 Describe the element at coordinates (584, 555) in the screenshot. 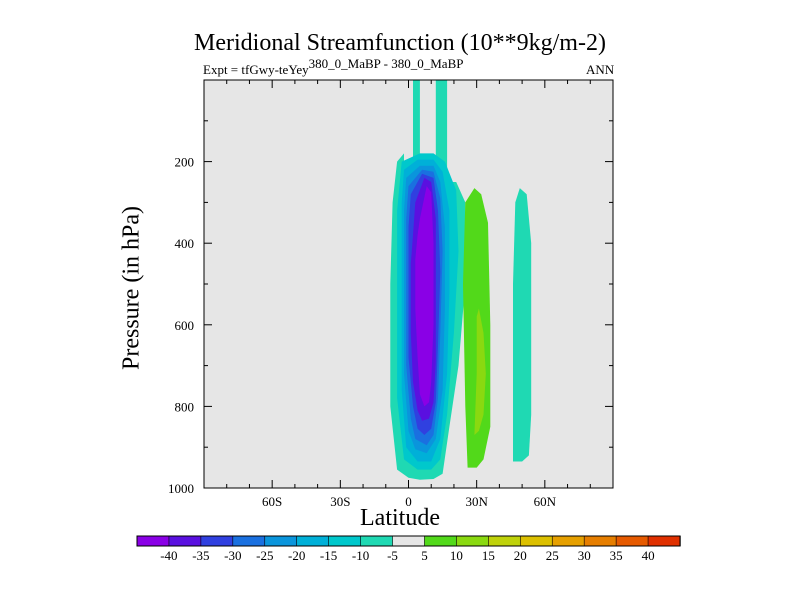

I see `colorbar-label-13: 30` at that location.